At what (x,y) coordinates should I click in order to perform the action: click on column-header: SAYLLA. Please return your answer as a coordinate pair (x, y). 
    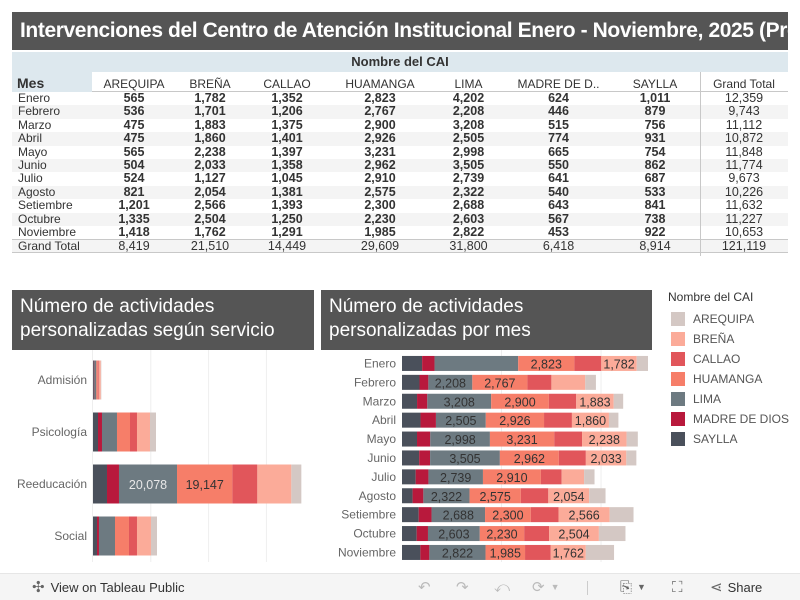
    Looking at the image, I should click on (655, 84).